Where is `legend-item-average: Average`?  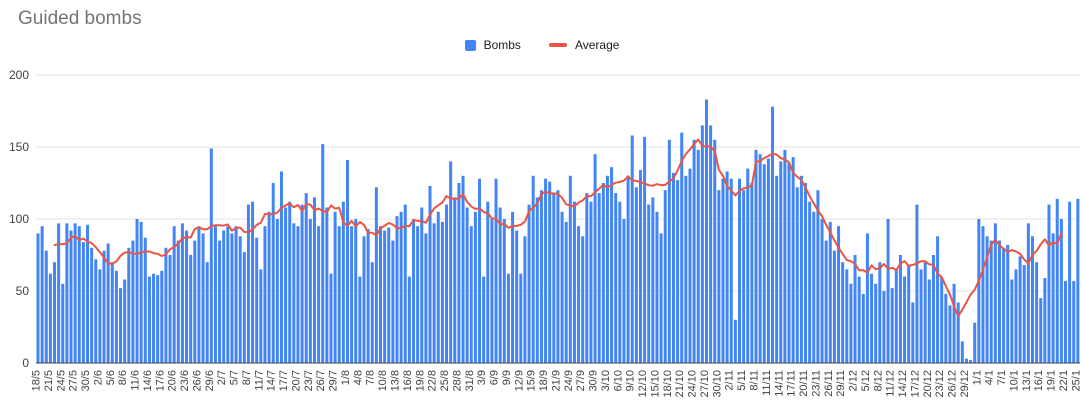 legend-item-average: Average is located at coordinates (583, 45).